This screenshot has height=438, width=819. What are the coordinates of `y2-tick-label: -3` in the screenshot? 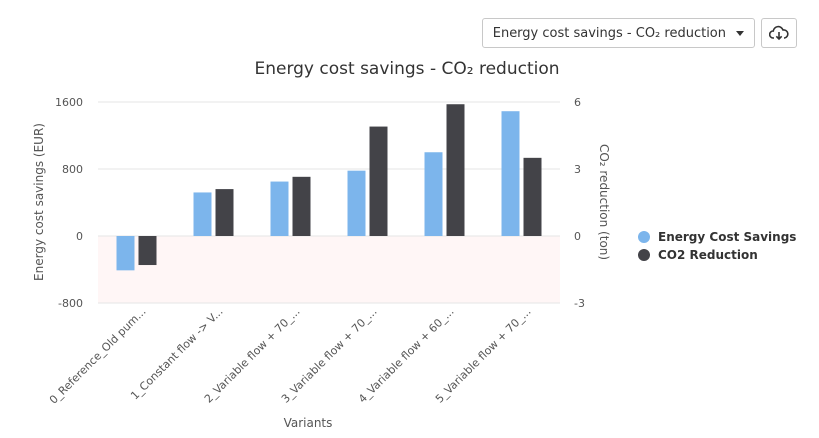 It's located at (579, 303).